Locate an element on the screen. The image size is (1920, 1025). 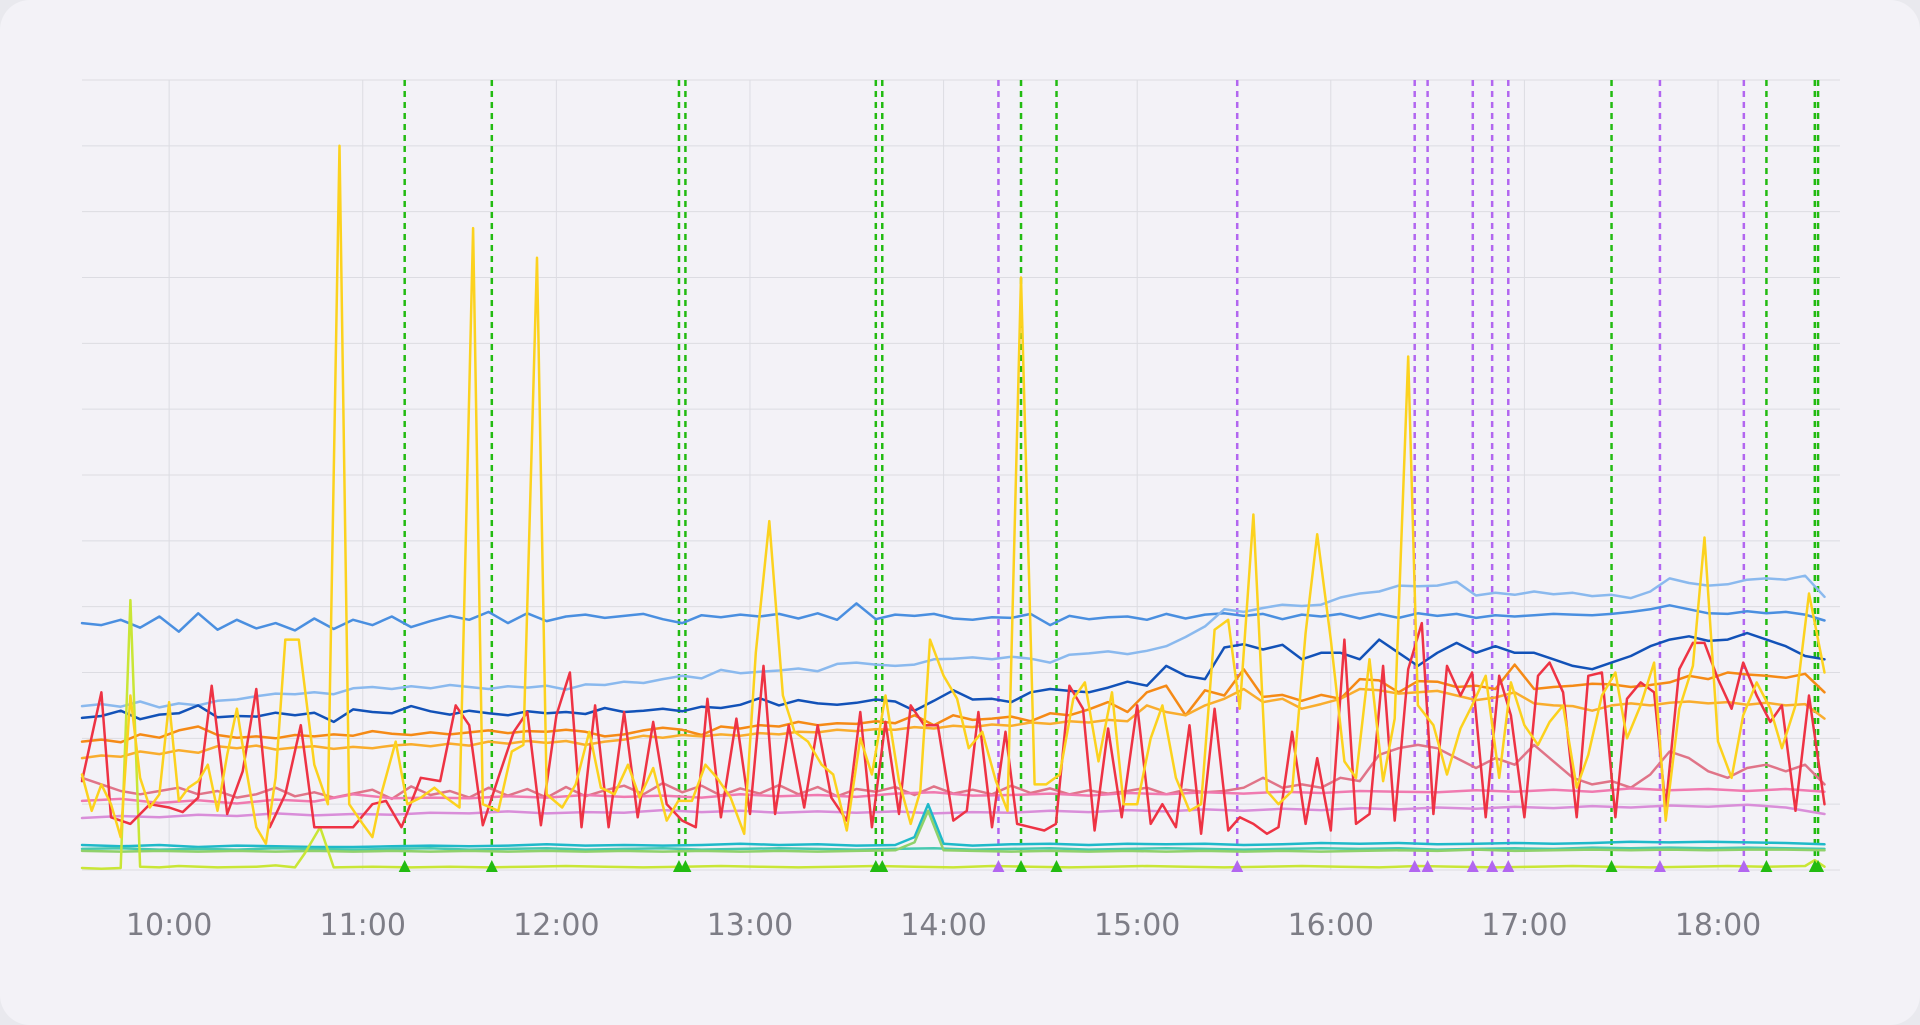
x-tick-label: 18:00 is located at coordinates (1718, 925).